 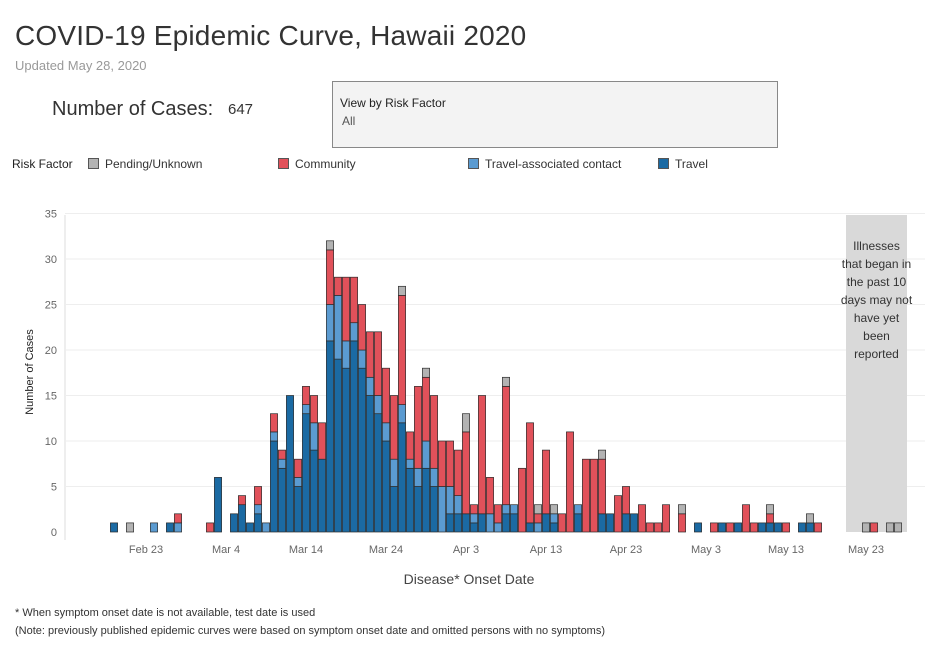 What do you see at coordinates (146, 550) in the screenshot?
I see `x-tick-label: Feb 23` at bounding box center [146, 550].